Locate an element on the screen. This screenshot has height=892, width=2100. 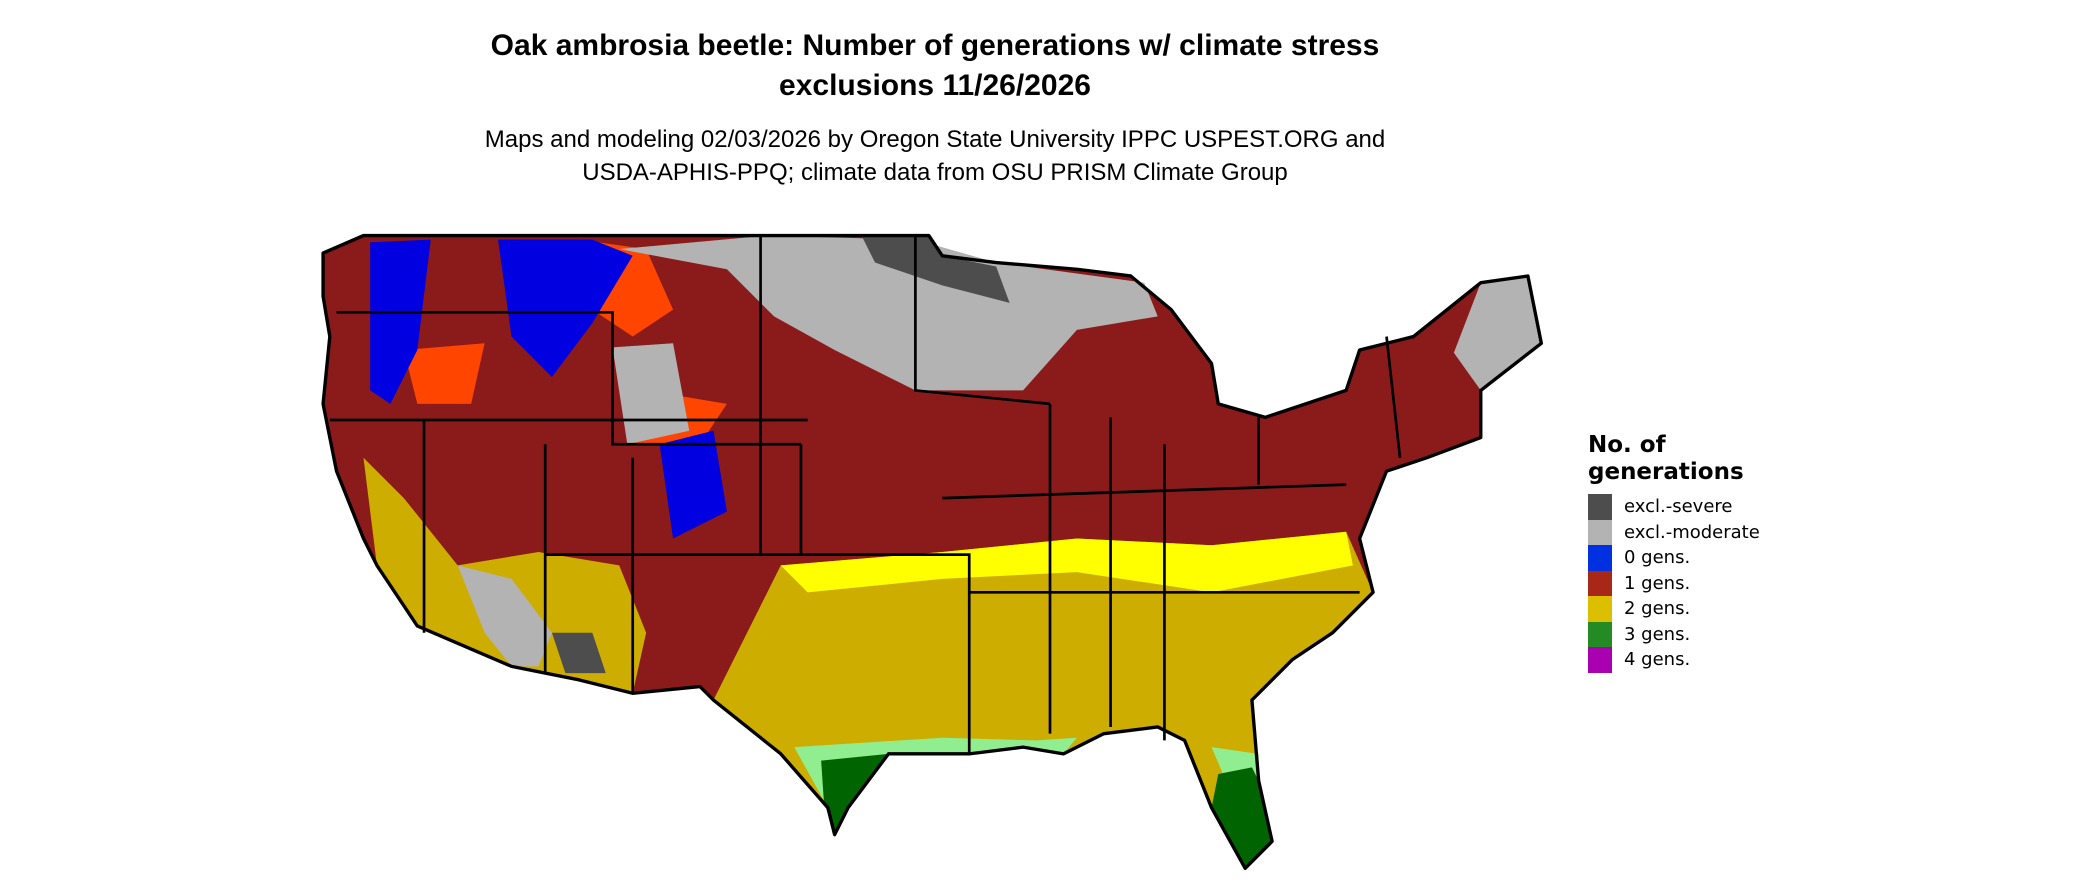
map-title-line2: exclusions 11/26/2026 is located at coordinates (935, 85).